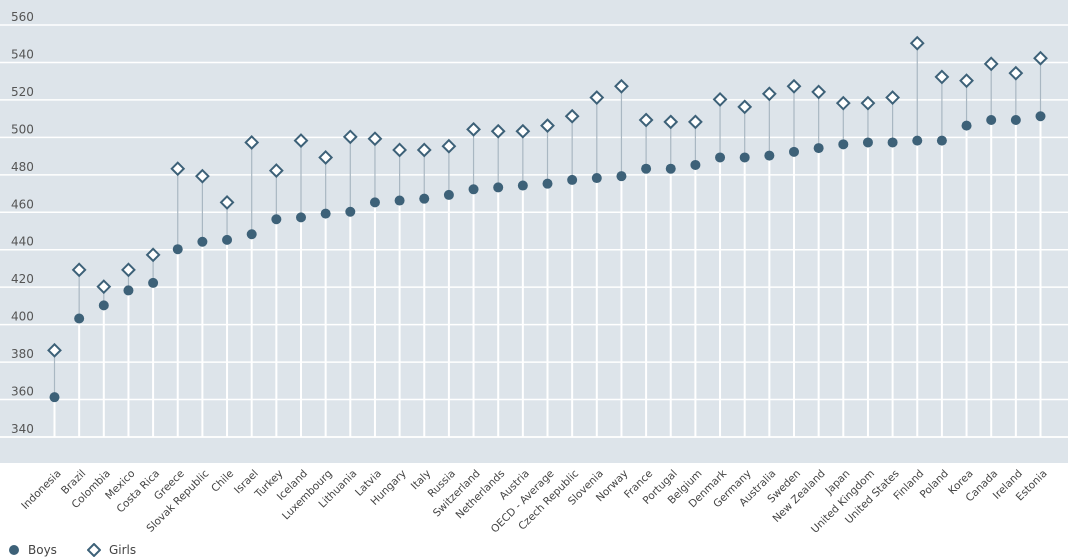  What do you see at coordinates (41, 490) in the screenshot?
I see `x-category-label: Indonesia` at bounding box center [41, 490].